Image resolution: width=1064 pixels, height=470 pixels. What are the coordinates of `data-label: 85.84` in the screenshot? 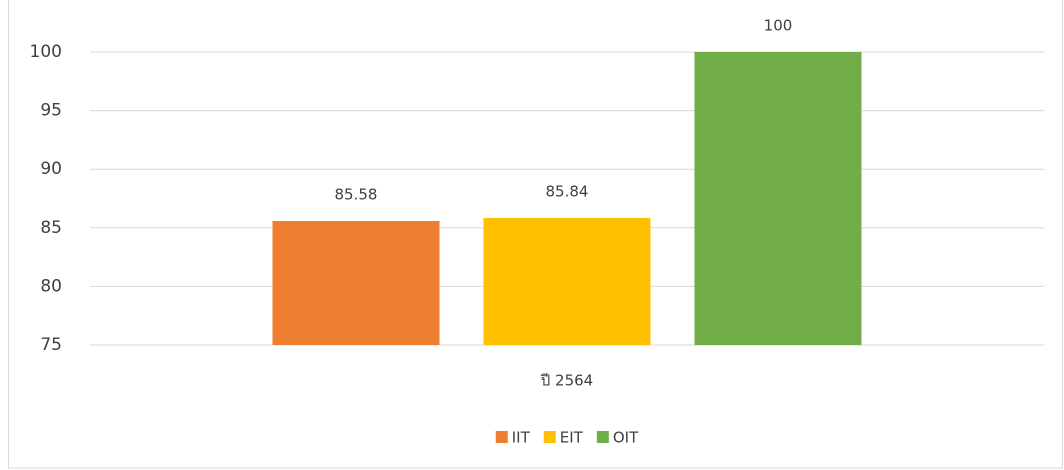 It's located at (567, 191).